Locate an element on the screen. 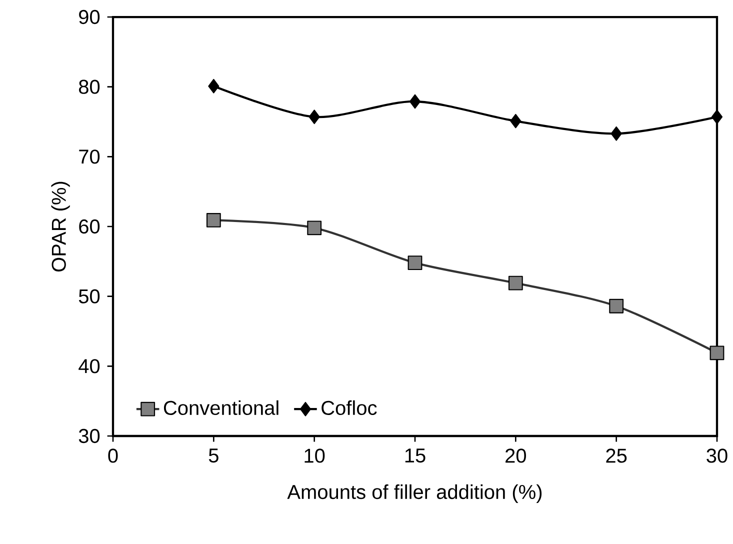 The height and width of the screenshot is (544, 733). y-axis-title: OPAR (%) is located at coordinates (60, 227).